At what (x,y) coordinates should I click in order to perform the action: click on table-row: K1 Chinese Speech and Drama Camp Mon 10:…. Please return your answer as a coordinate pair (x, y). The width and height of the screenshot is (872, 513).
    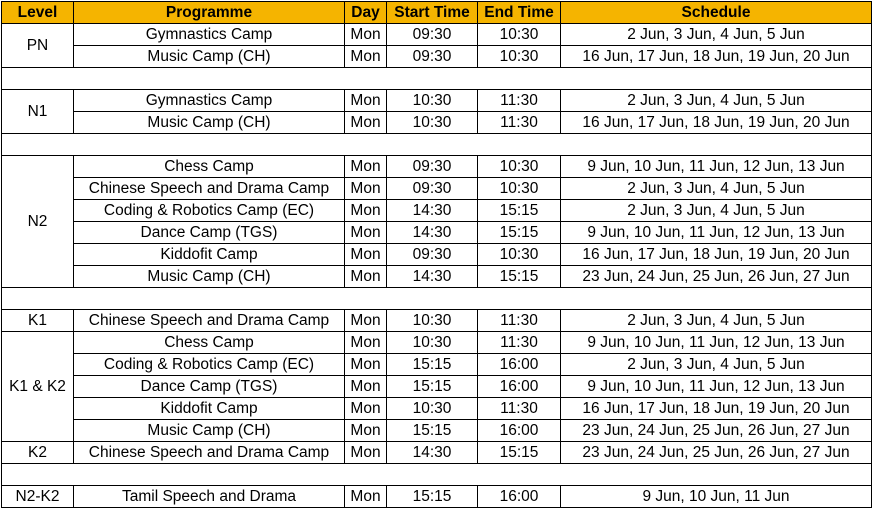
    Looking at the image, I should click on (436, 320).